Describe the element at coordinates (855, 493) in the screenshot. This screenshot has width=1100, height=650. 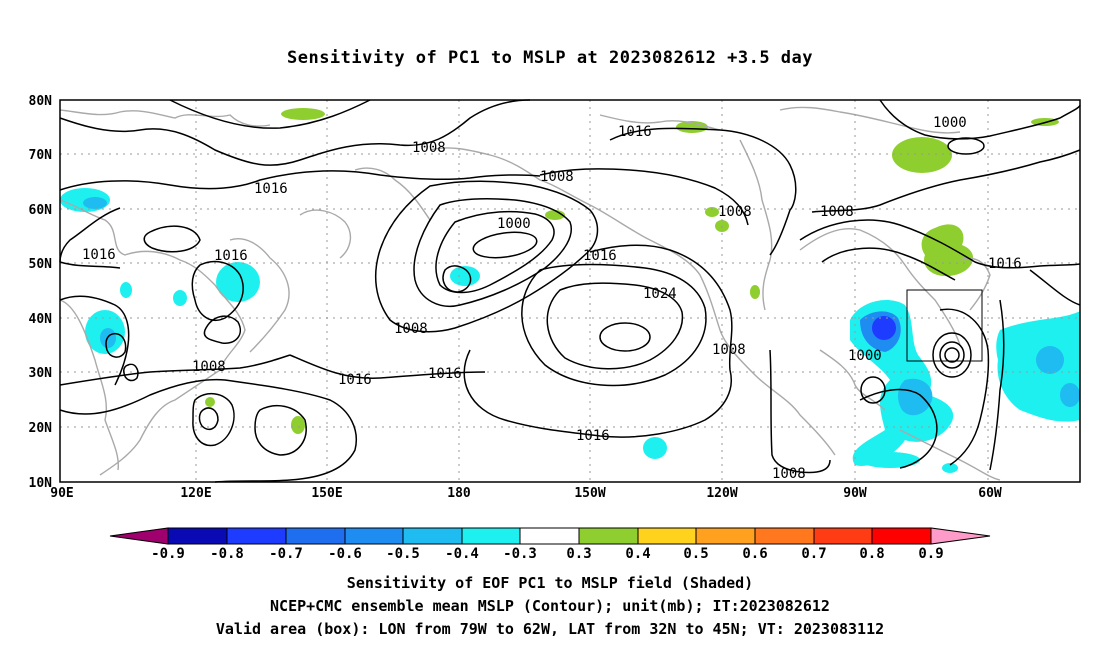
I see `lon-tick-label: 90W` at that location.